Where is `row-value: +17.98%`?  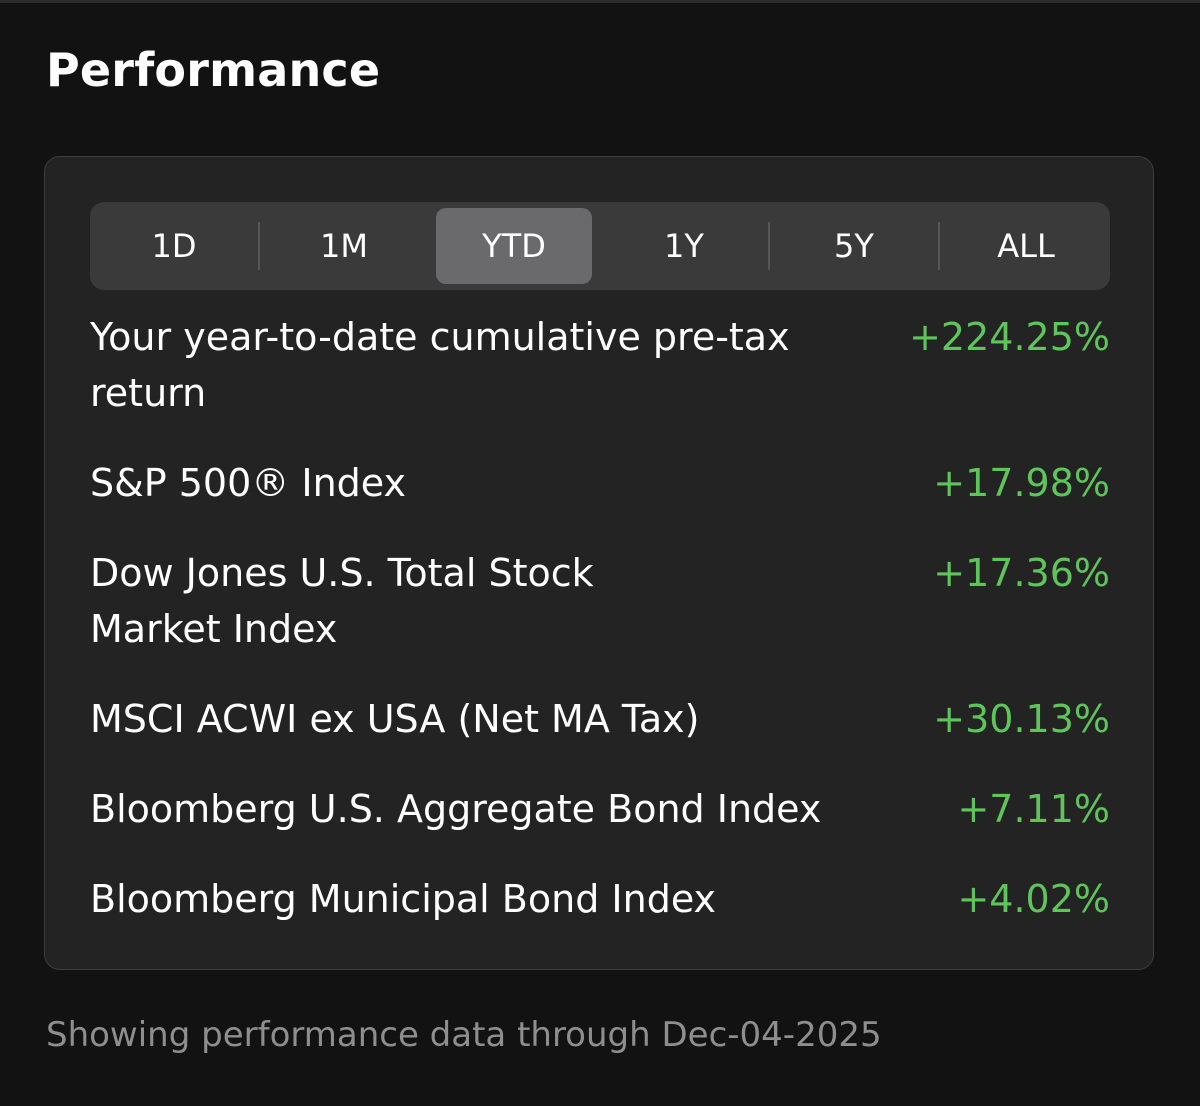
row-value: +17.98% is located at coordinates (1021, 483).